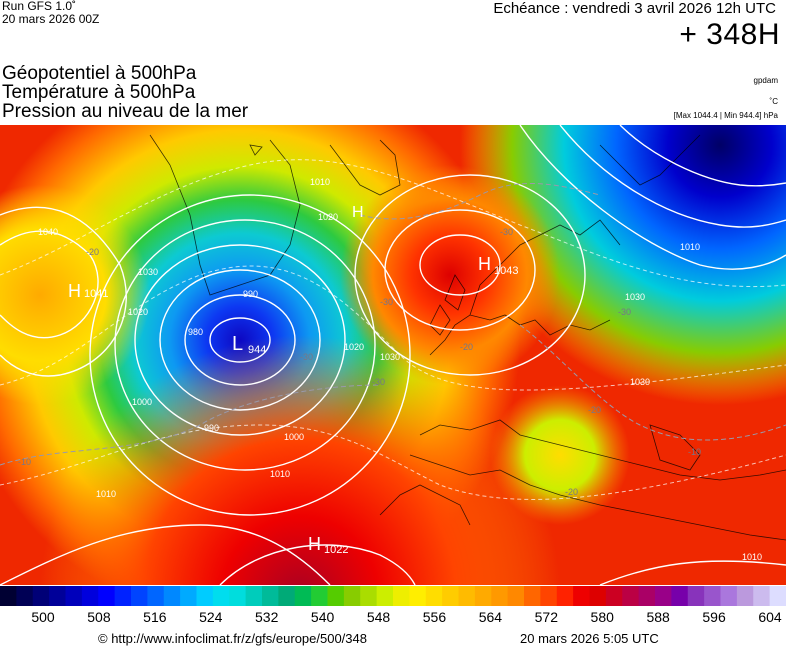  I want to click on unit-geopotential: gpdam, so click(765, 80).